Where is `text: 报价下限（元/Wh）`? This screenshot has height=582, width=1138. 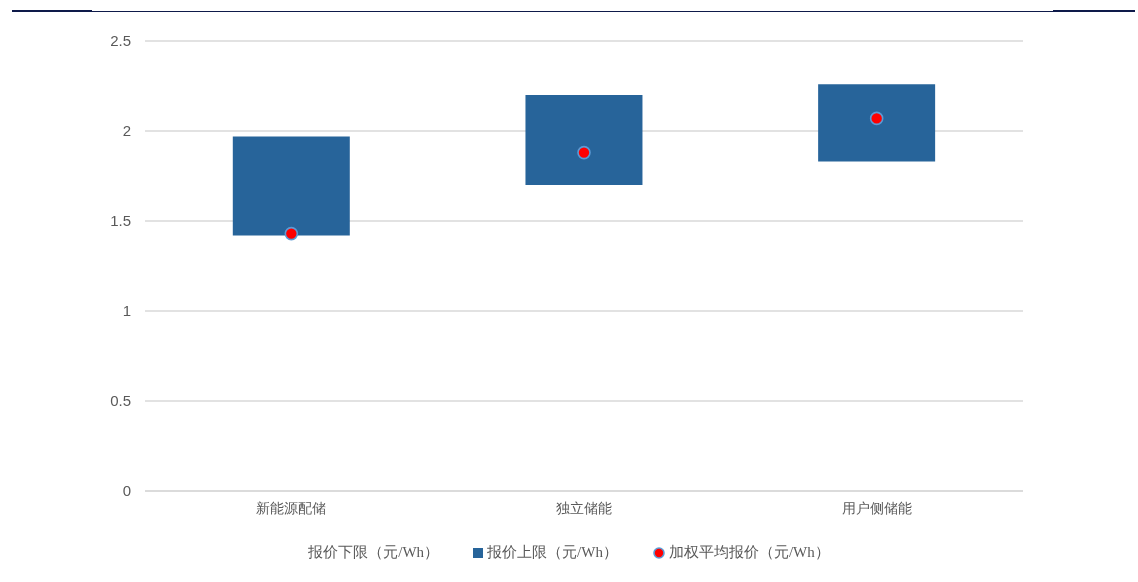
text: 报价下限（元/Wh） is located at coordinates (374, 552).